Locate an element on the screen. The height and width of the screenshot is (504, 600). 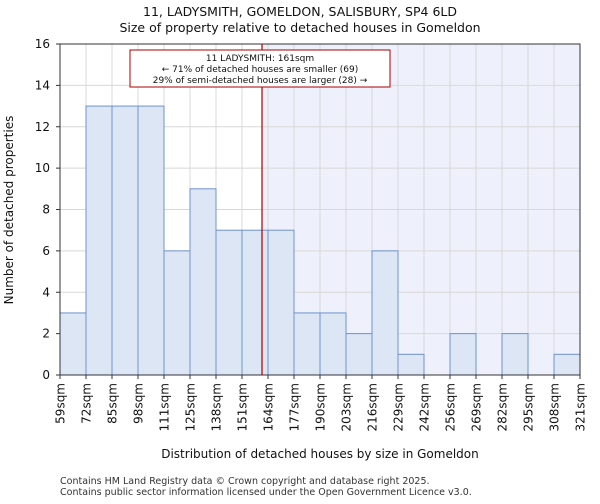
x-tick-label: 59sqm is located at coordinates (61, 403).